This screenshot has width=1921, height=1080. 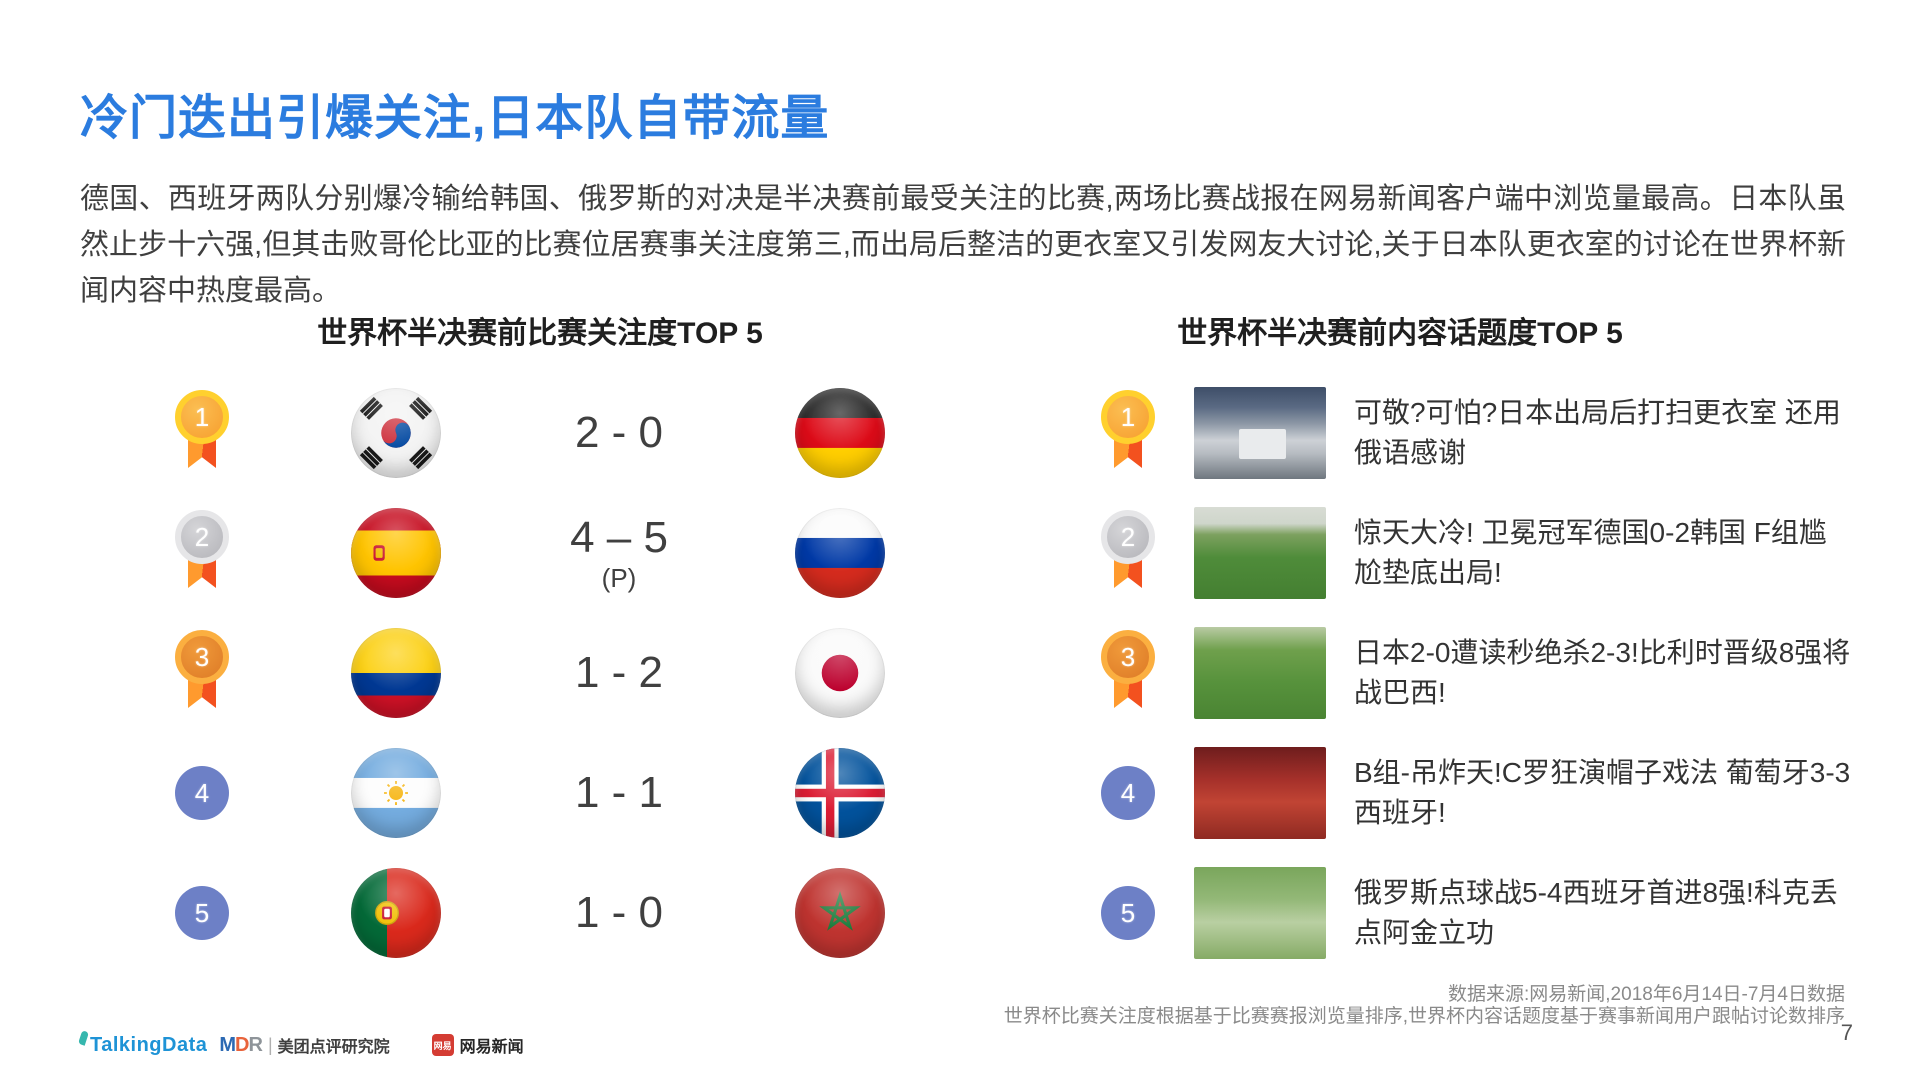 I want to click on flag-germany-icon, so click(x=840, y=433).